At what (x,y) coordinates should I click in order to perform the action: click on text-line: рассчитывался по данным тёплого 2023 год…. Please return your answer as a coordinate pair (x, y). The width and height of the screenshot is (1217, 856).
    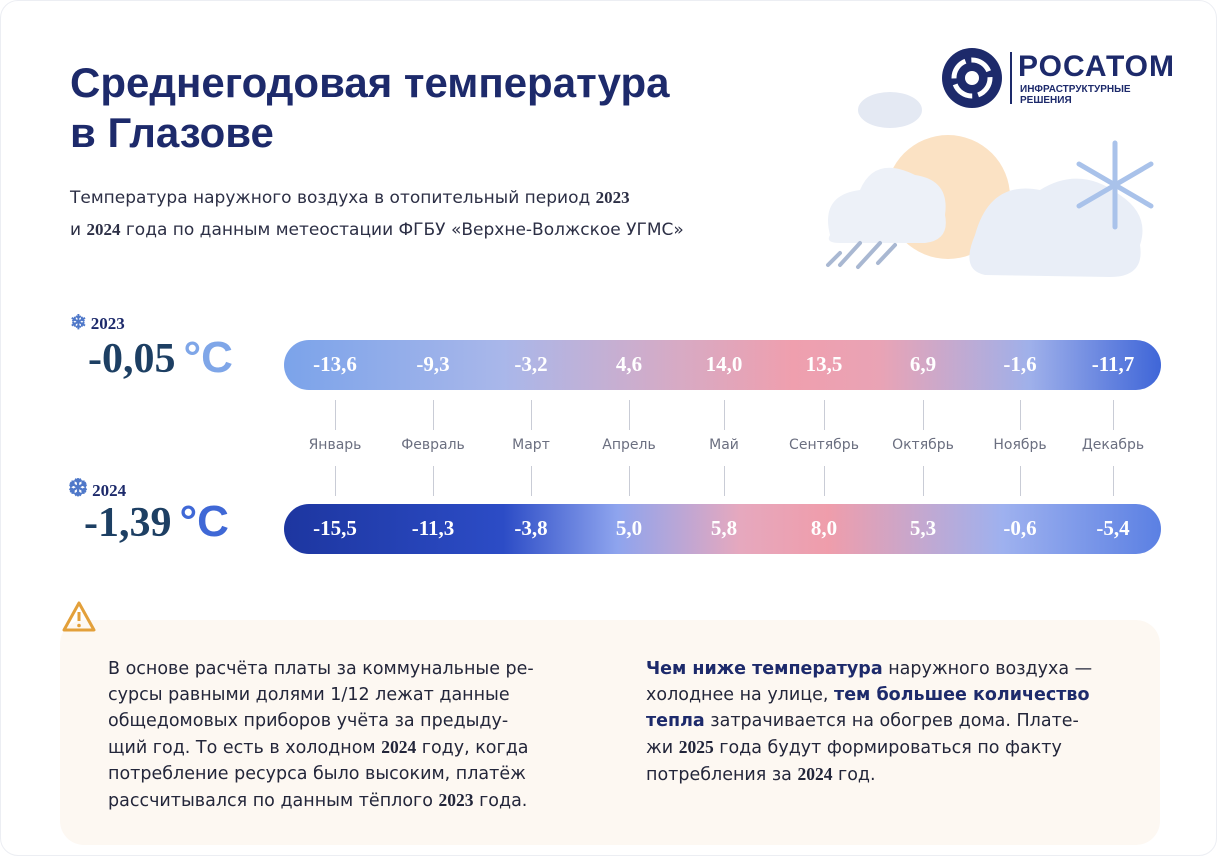
    Looking at the image, I should click on (321, 800).